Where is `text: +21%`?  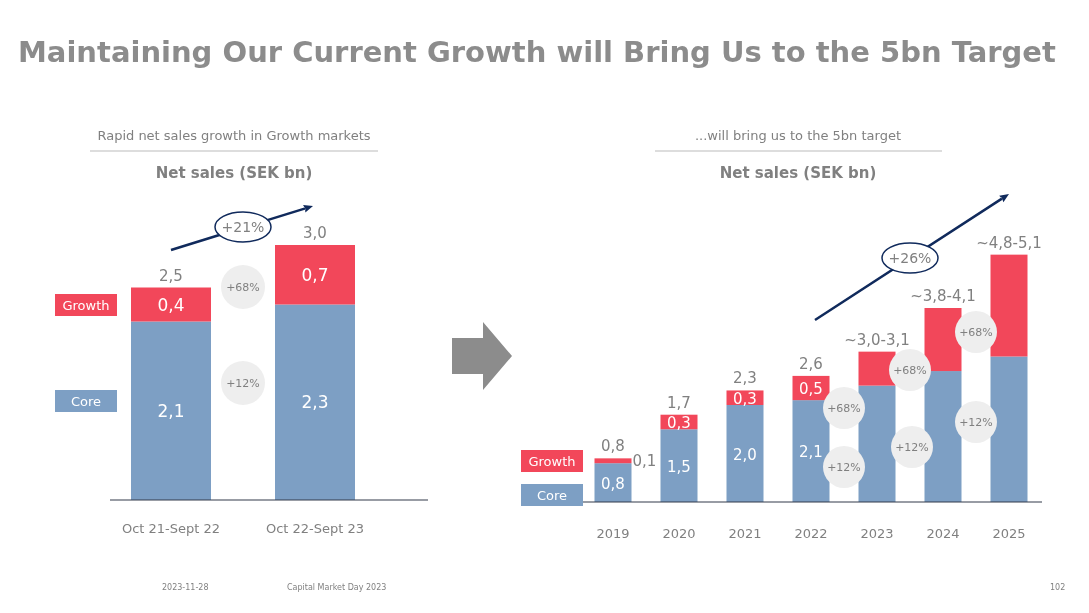
text: +21% is located at coordinates (243, 227).